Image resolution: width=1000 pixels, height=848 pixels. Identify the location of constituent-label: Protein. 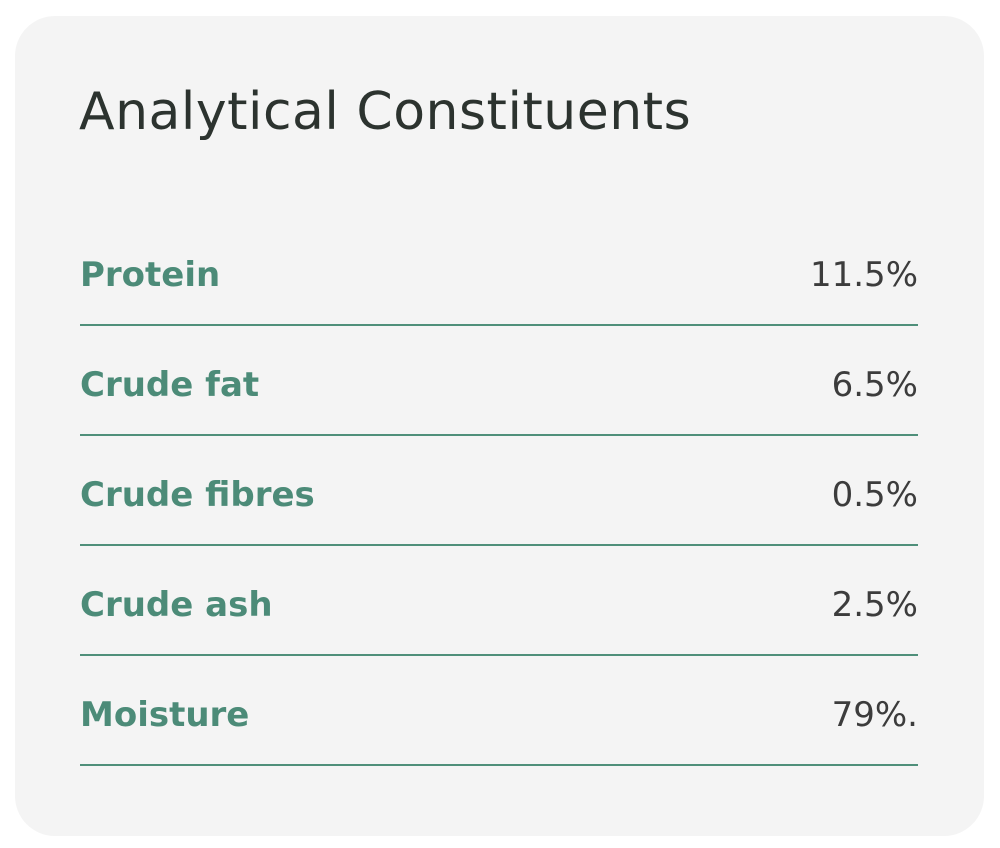
(150, 275).